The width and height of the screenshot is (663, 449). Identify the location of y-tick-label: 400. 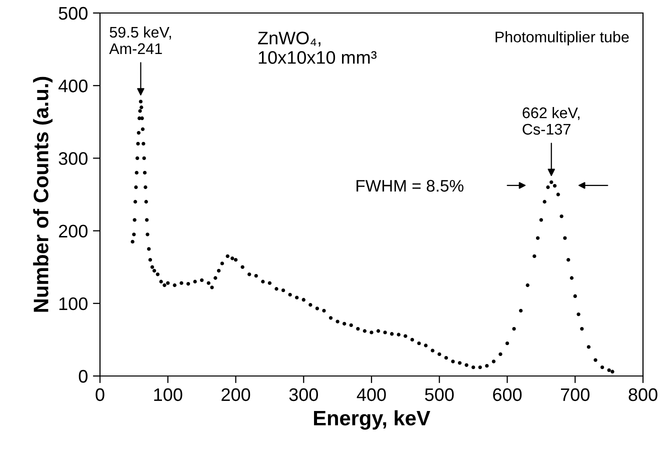
(73, 86).